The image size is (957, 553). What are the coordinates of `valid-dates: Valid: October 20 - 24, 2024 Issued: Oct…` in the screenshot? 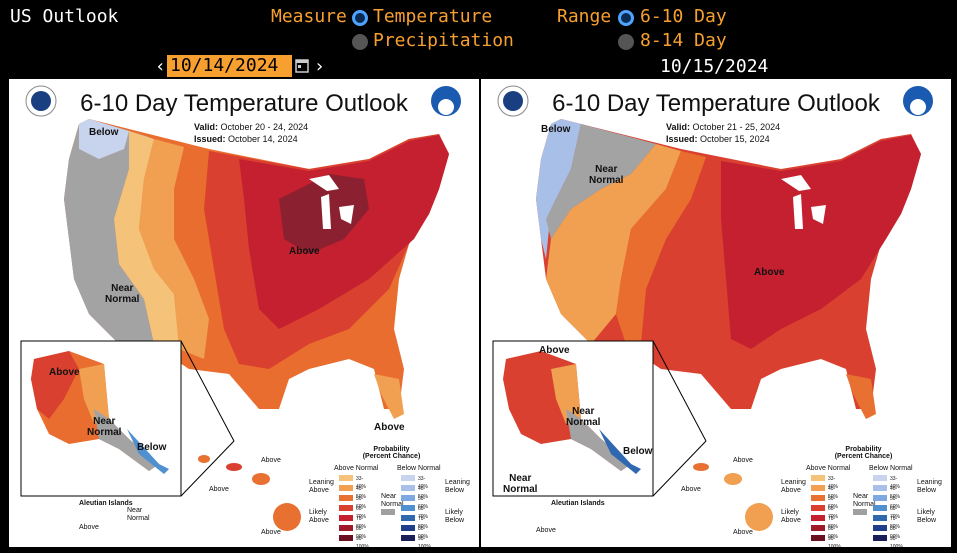 It's located at (251, 133).